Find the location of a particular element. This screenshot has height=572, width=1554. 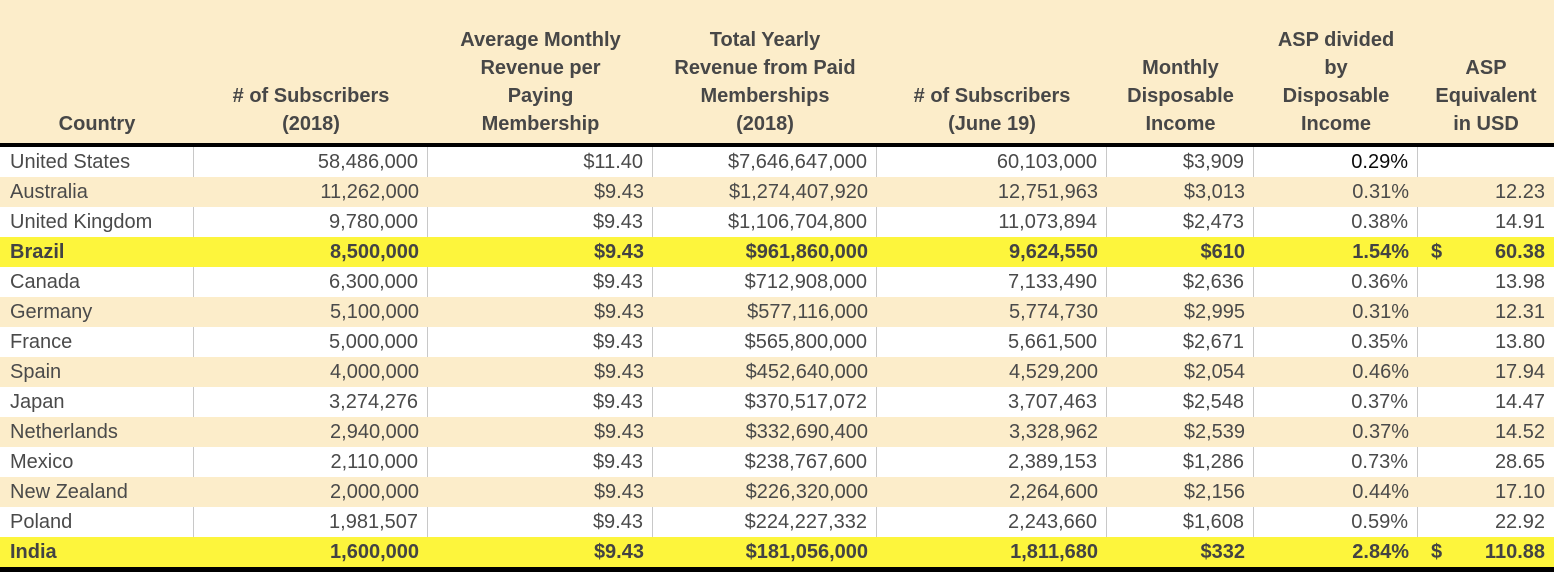

cell-country: United Kingdom is located at coordinates (97, 222).